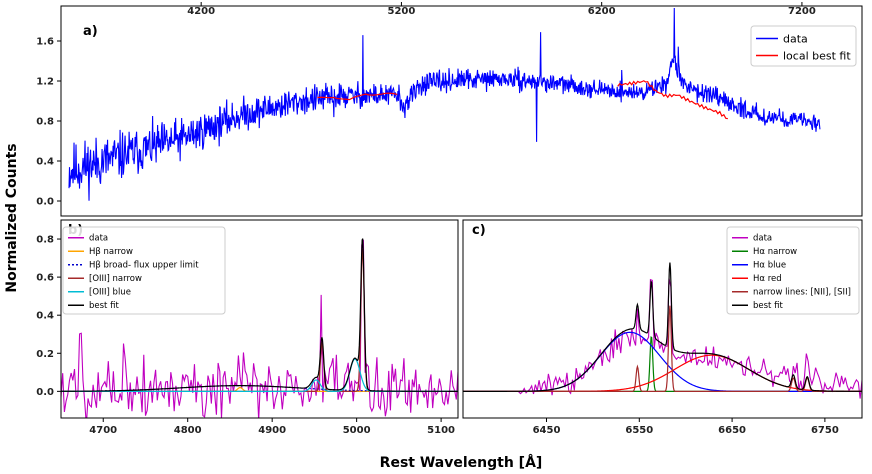 This screenshot has height=474, width=872. Describe the element at coordinates (90, 31) in the screenshot. I see `panel-a-label: a)` at that location.